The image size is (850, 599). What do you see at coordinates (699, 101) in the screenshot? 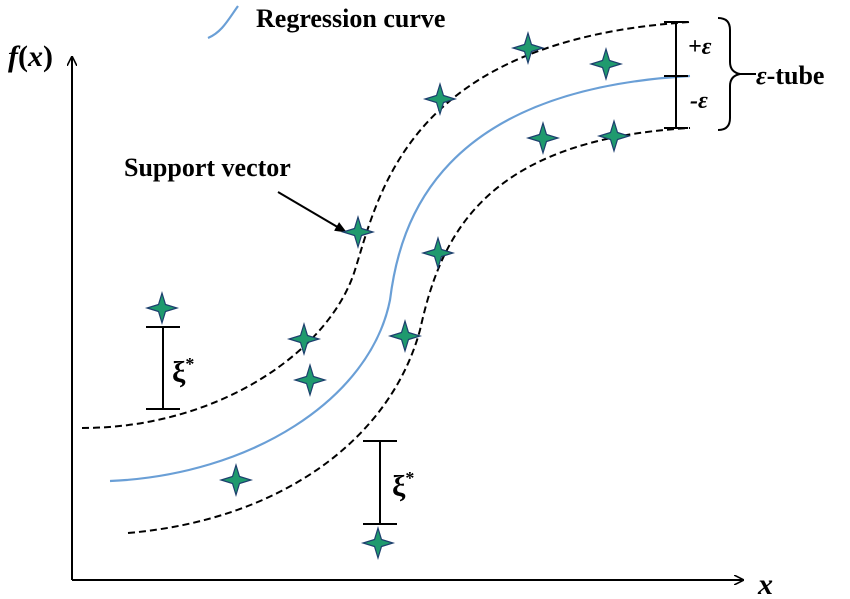
I see `minus-epsilon-label: -ε` at bounding box center [699, 101].